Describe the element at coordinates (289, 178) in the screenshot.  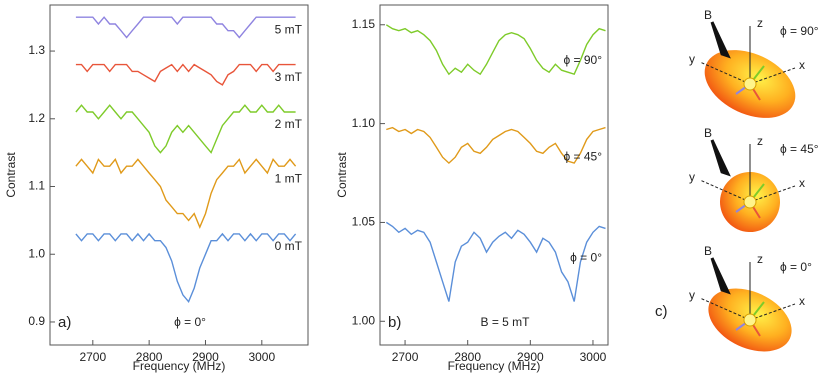
I see `series-label: 1 mT` at that location.